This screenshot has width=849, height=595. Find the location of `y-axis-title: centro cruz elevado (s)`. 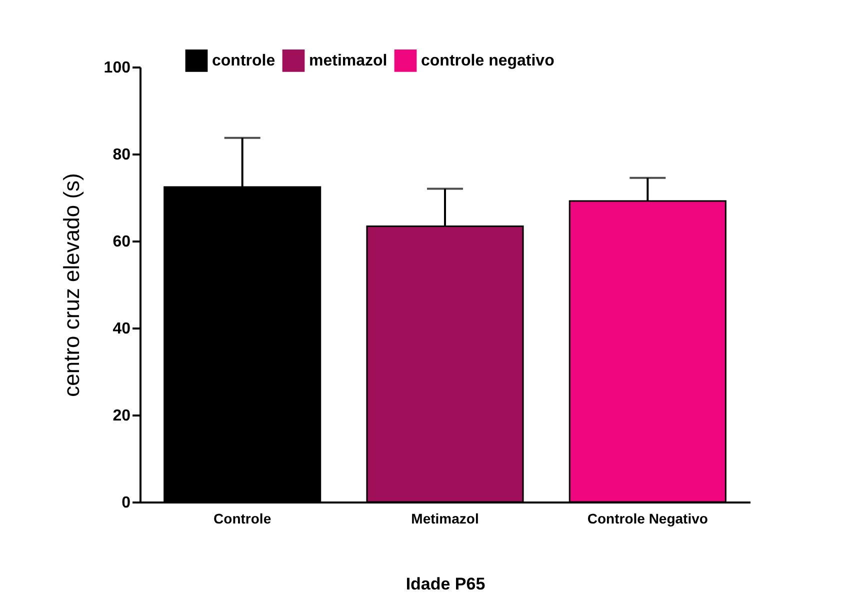

y-axis-title: centro cruz elevado (s) is located at coordinates (71, 285).